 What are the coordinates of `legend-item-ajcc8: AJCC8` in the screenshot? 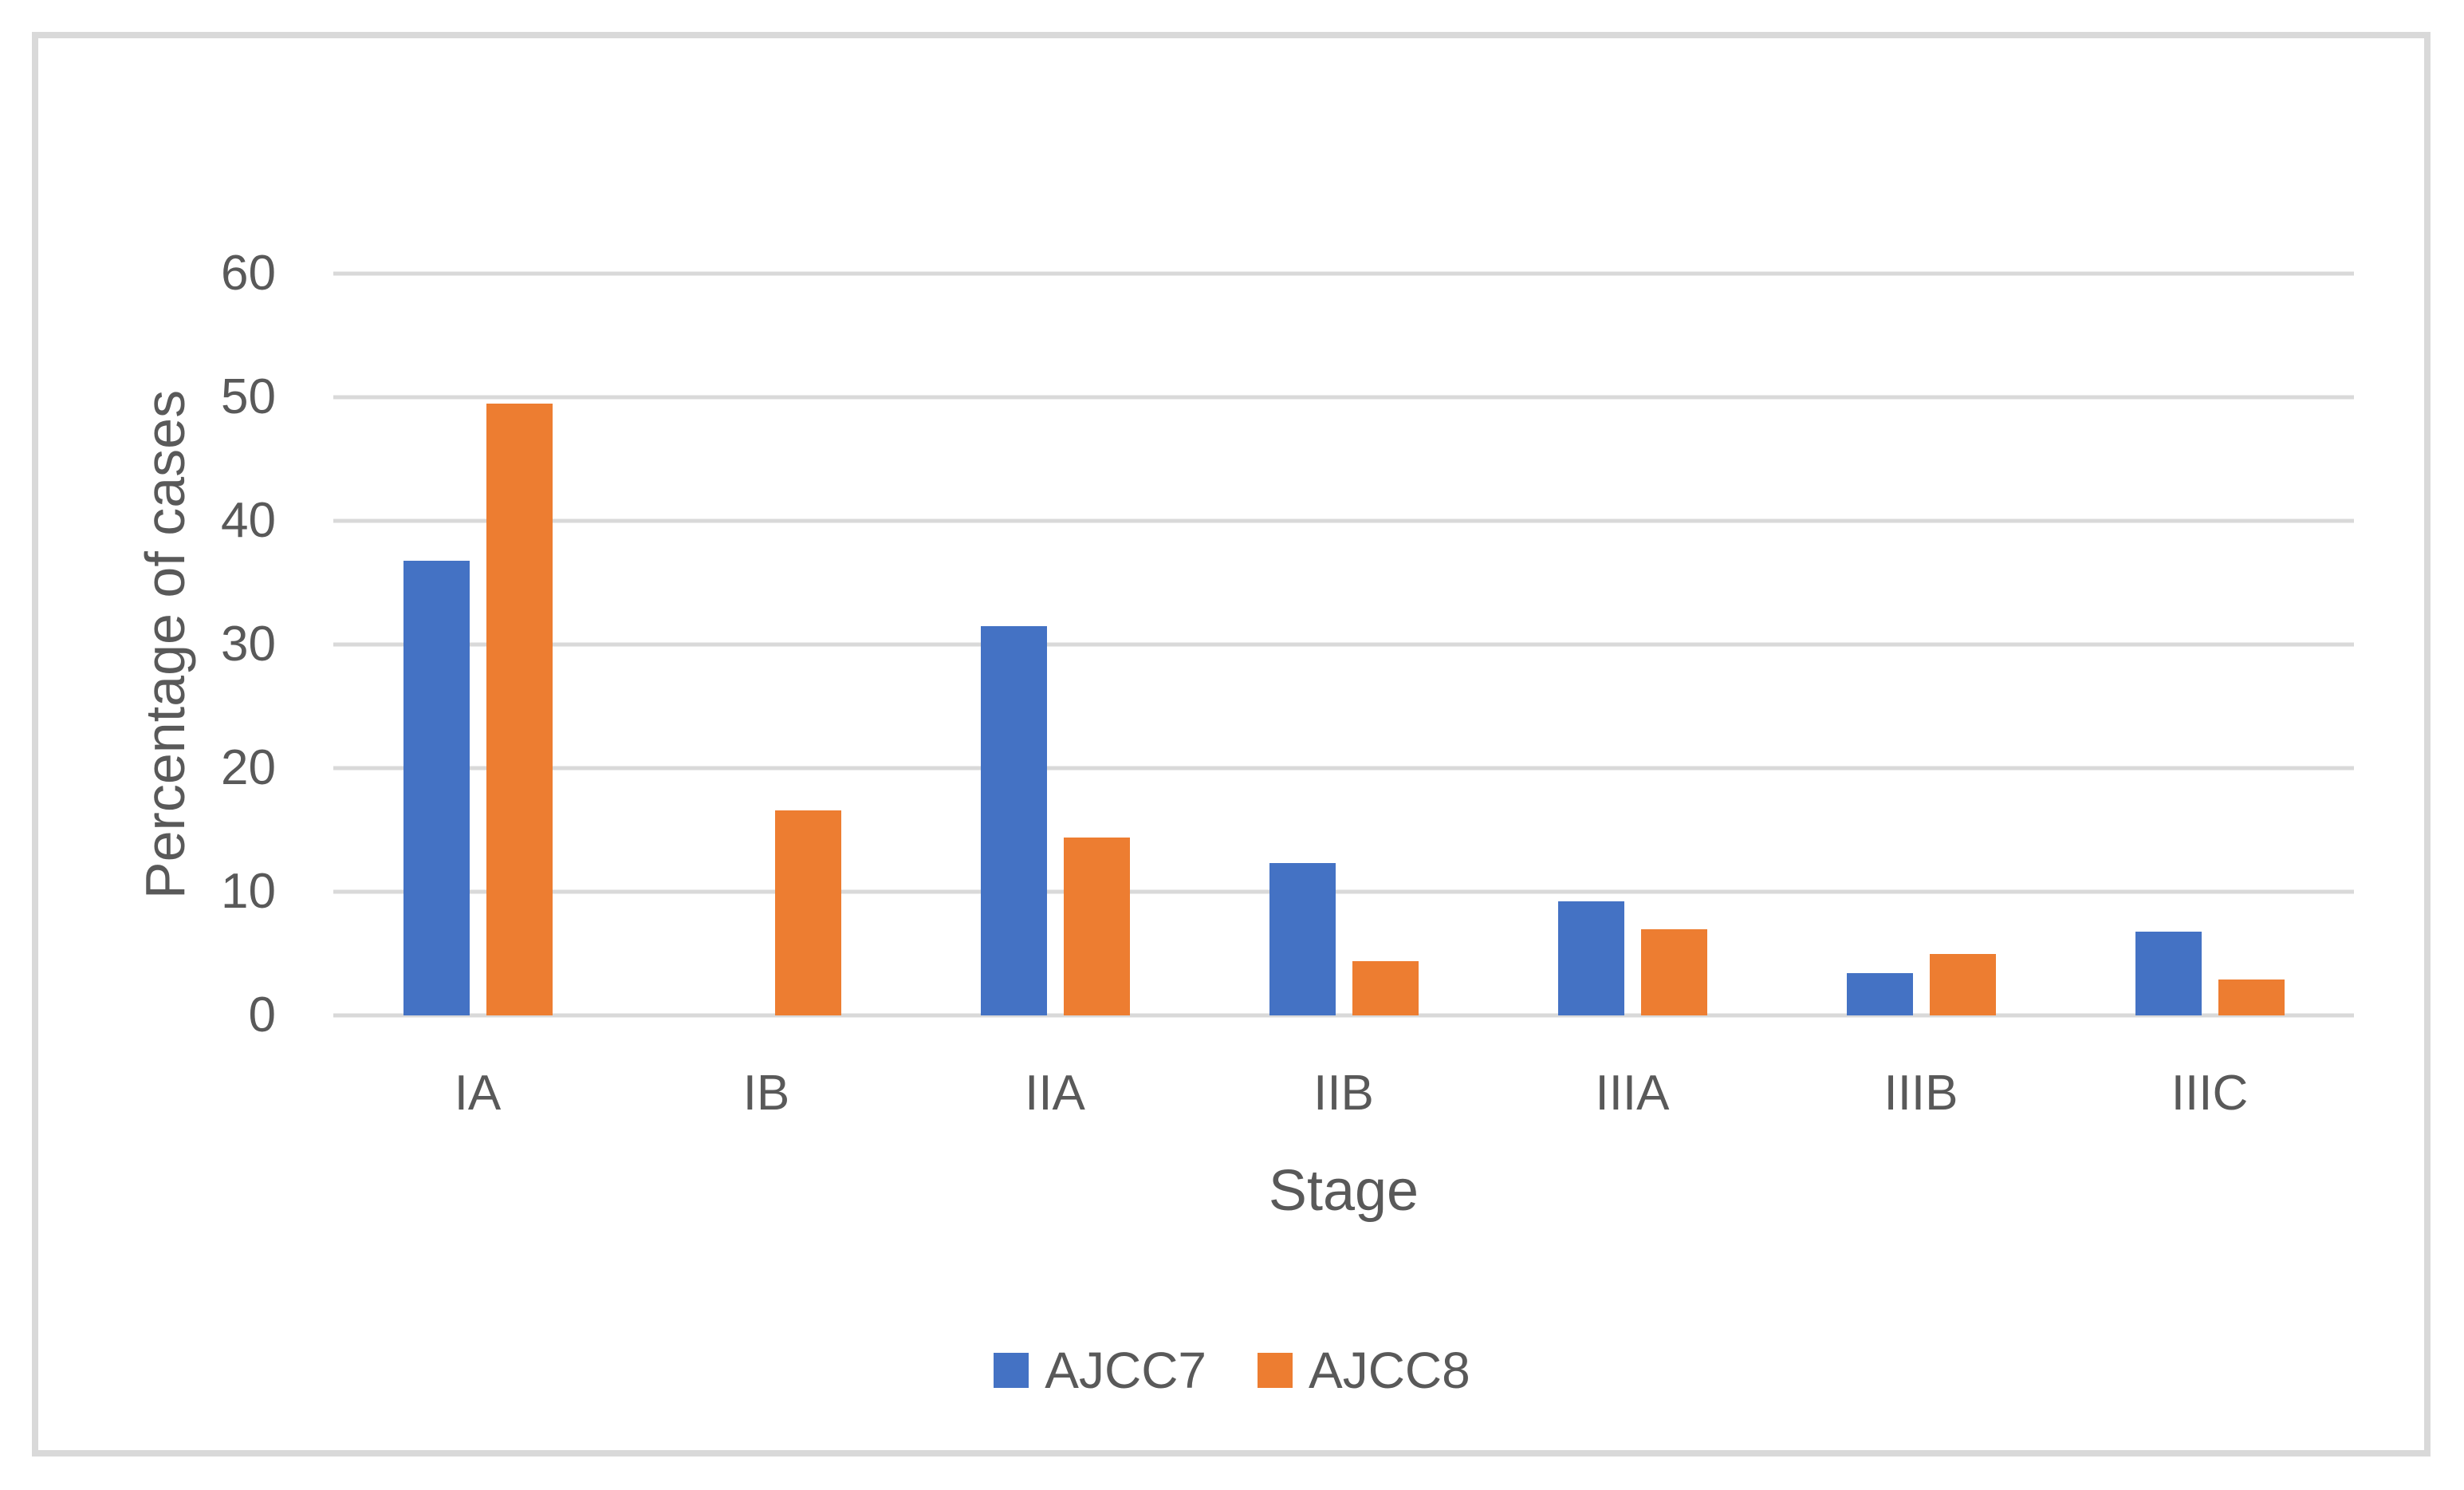 It's located at (1364, 1371).